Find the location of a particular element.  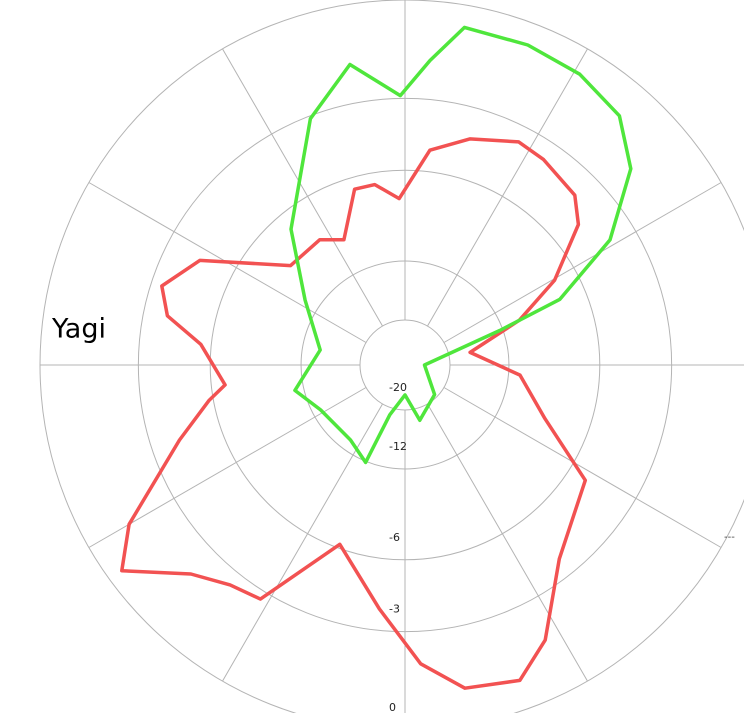

labels: -20 -12 -6 -3 0 is located at coordinates (398, 547).